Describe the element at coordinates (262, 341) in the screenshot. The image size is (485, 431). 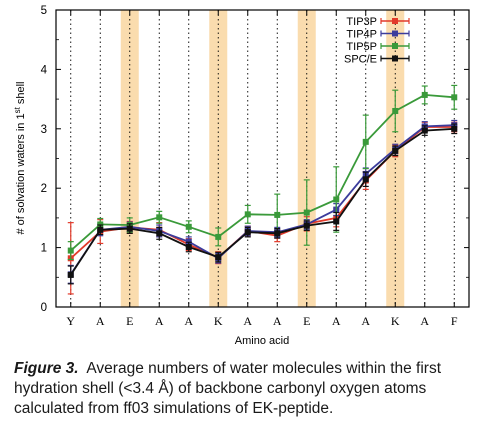
I see `x-axis-label: Amino acid` at that location.